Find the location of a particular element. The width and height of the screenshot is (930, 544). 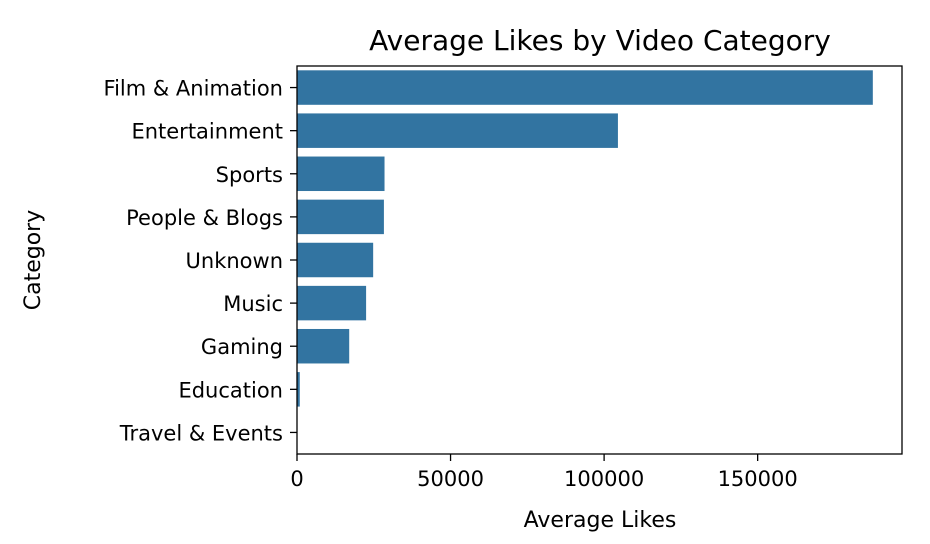

chart-title: Average Likes by Video Category is located at coordinates (600, 40).